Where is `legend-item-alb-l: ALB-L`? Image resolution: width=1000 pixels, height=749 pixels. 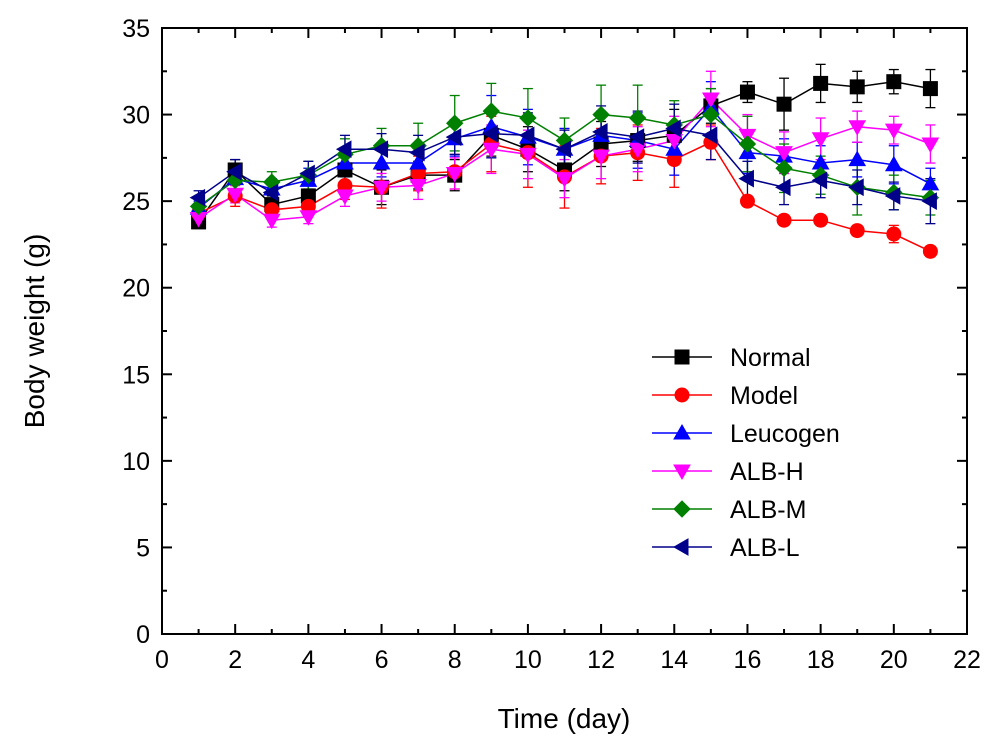
legend-item-alb-l: ALB-L is located at coordinates (726, 548).